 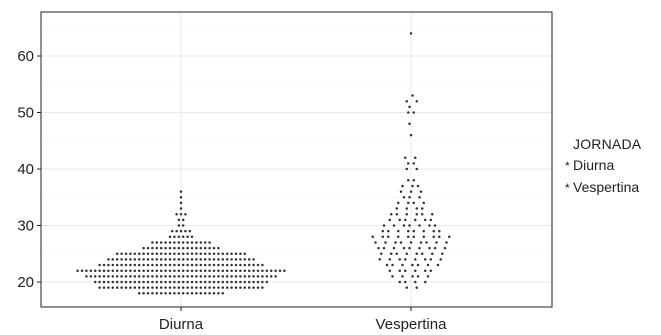 I want to click on y-tick-label: 50, so click(x=25, y=113).